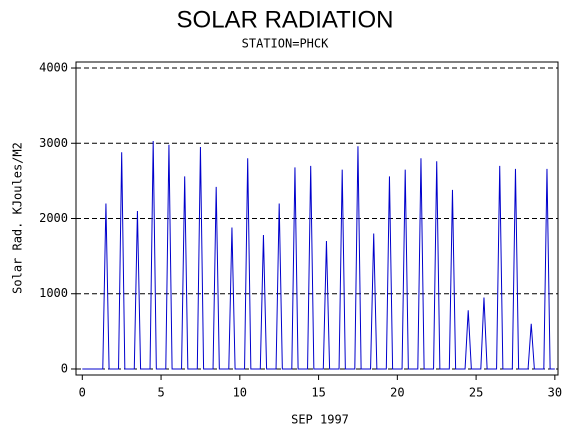 The width and height of the screenshot is (570, 430). I want to click on x-tick-label: 5, so click(160, 393).